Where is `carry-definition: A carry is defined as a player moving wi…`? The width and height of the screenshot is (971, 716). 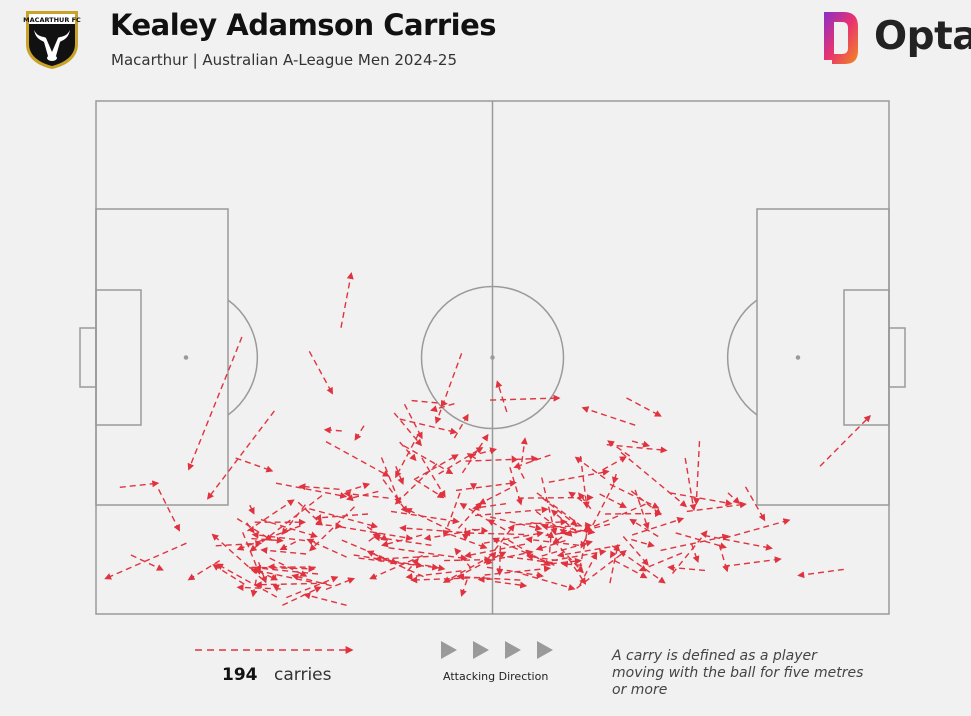 carry-definition: A carry is defined as a player moving wi… is located at coordinates (738, 673).